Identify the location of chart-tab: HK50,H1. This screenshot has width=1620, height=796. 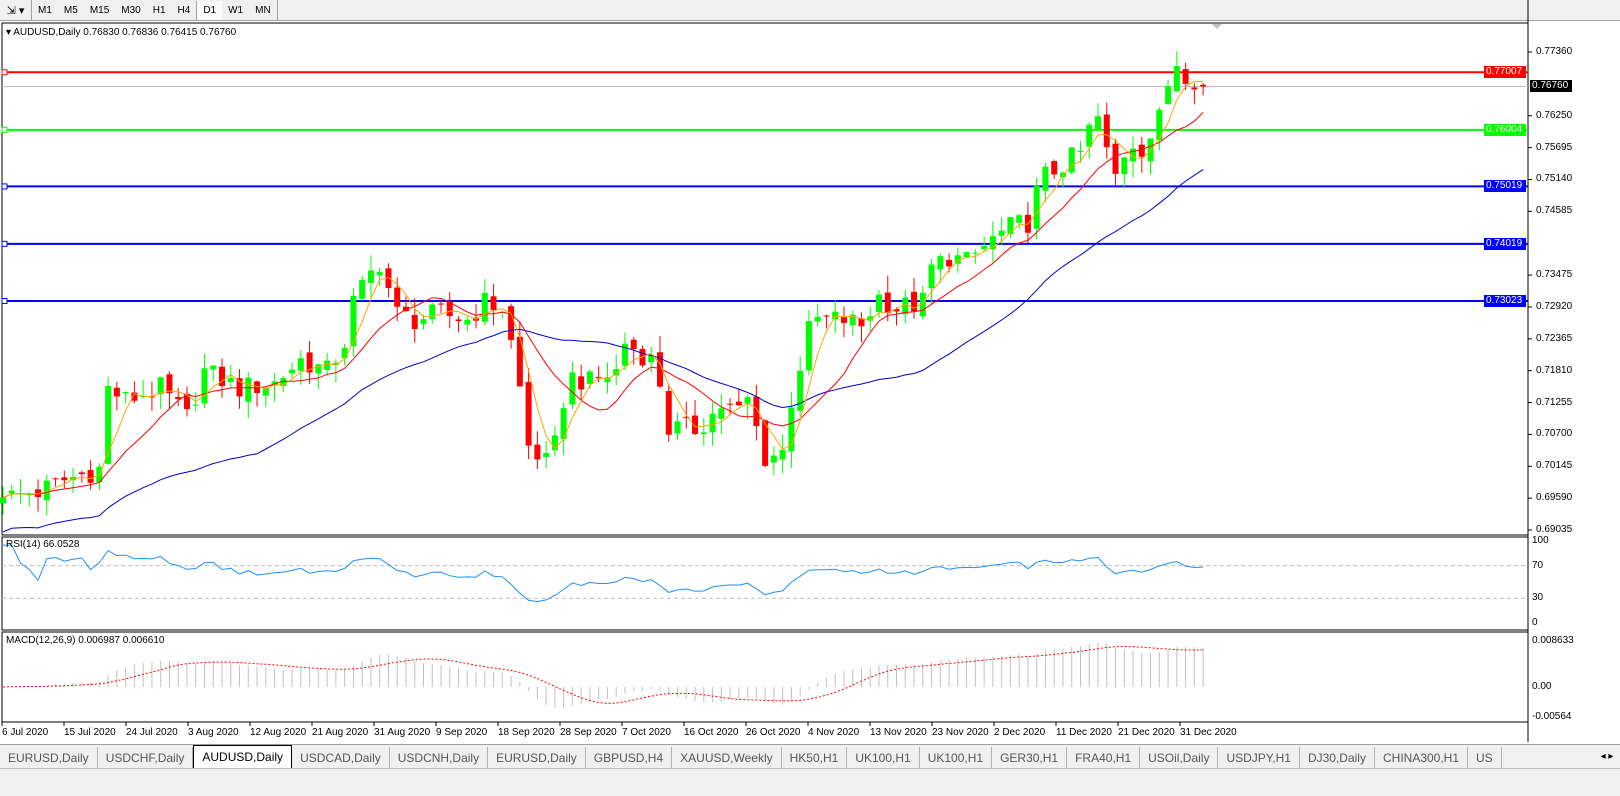
(815, 758).